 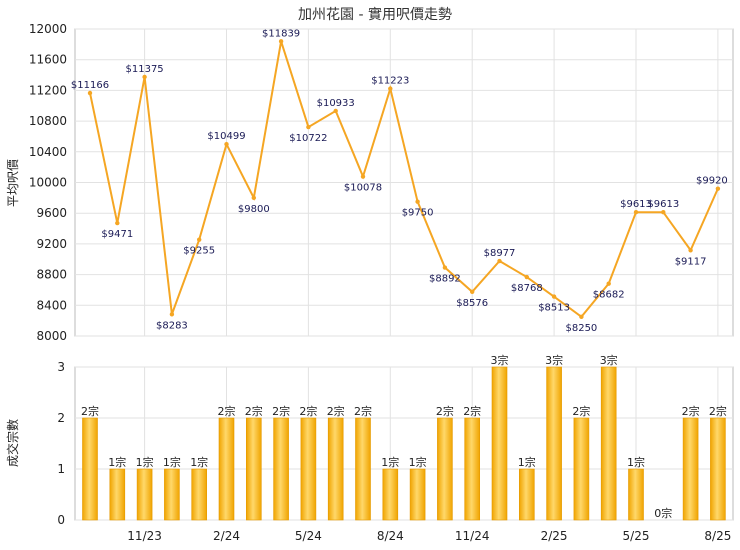 I want to click on price-data-label: $11166, so click(x=90, y=85).